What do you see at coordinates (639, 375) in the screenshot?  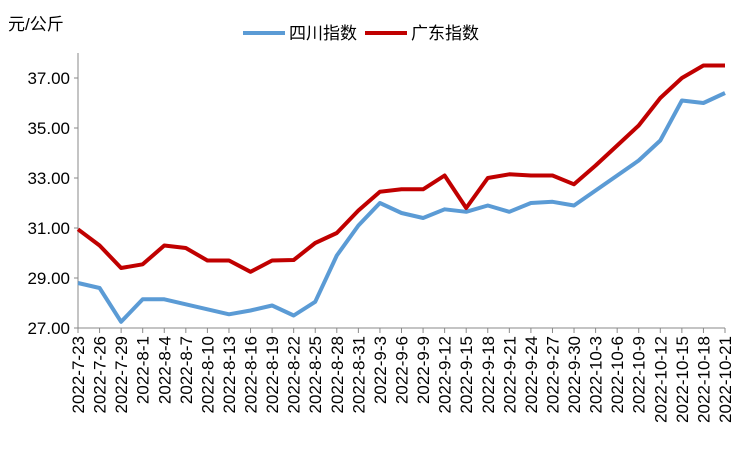 I see `x-tick-label: 2022-10-9` at bounding box center [639, 375].